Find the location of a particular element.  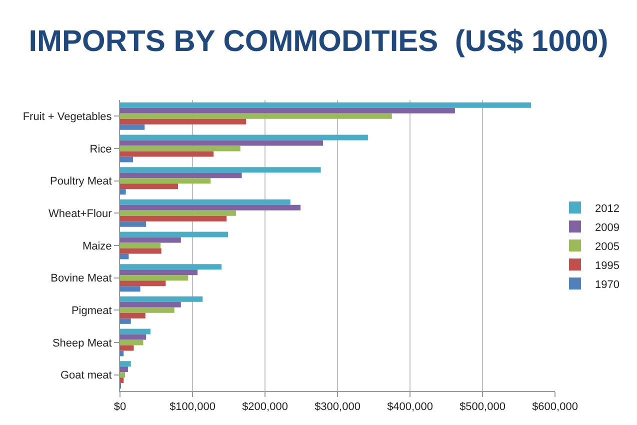

y-tick-label: Rice is located at coordinates (101, 149).